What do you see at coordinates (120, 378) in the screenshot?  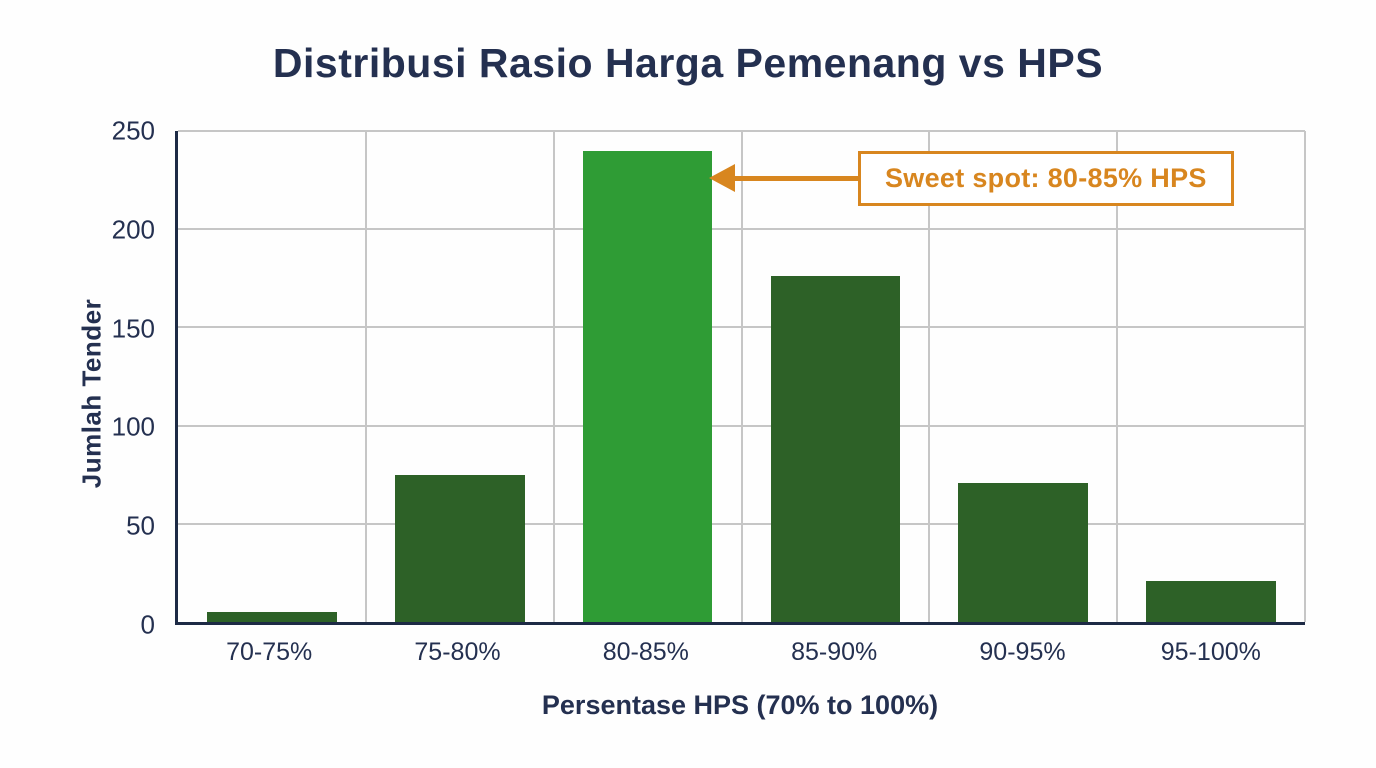 I see `y-axis-ticks: 0 50 100 150 200 250` at bounding box center [120, 378].